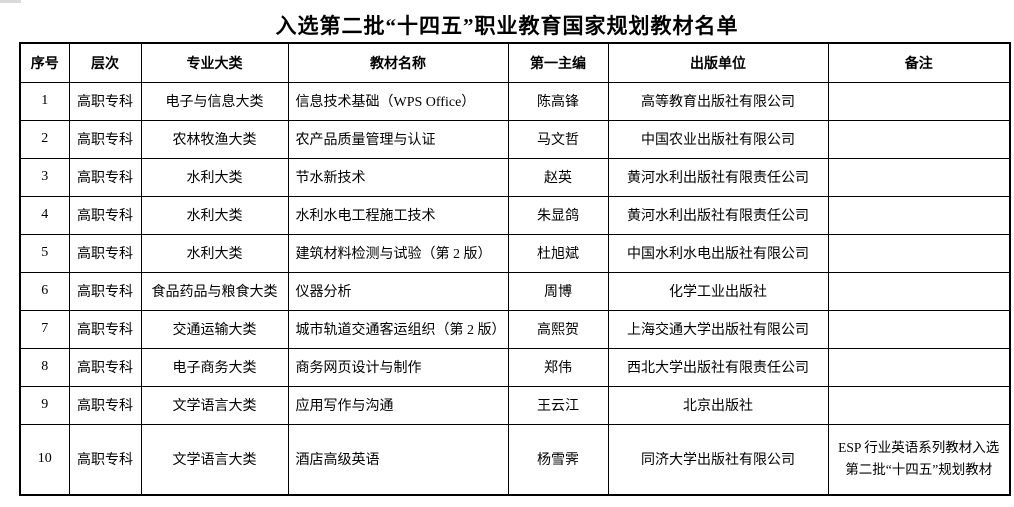  Describe the element at coordinates (214, 329) in the screenshot. I see `cell-category: 交通运输大类` at that location.